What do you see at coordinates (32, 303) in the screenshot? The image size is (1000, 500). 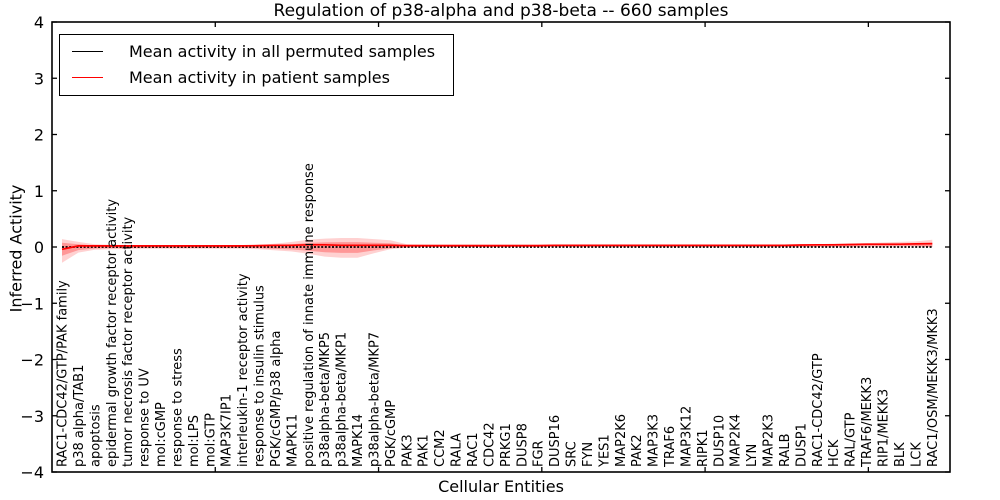 I see `y-tick-label: −1` at bounding box center [32, 303].